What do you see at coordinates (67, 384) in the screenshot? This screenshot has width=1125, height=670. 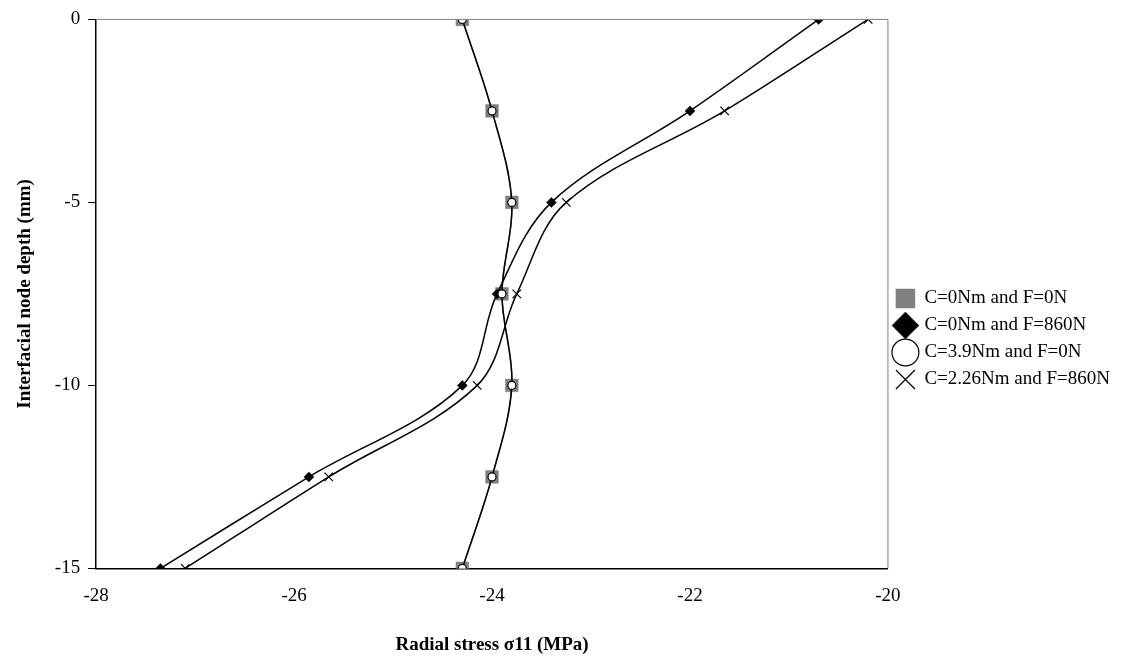 I see `y-tick-label: -10` at bounding box center [67, 384].